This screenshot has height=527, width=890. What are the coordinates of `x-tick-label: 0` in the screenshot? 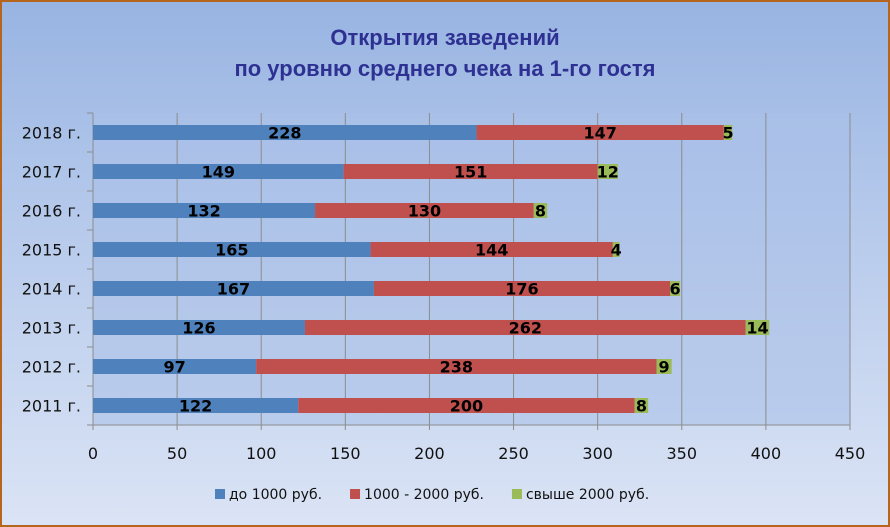 It's located at (93, 453).